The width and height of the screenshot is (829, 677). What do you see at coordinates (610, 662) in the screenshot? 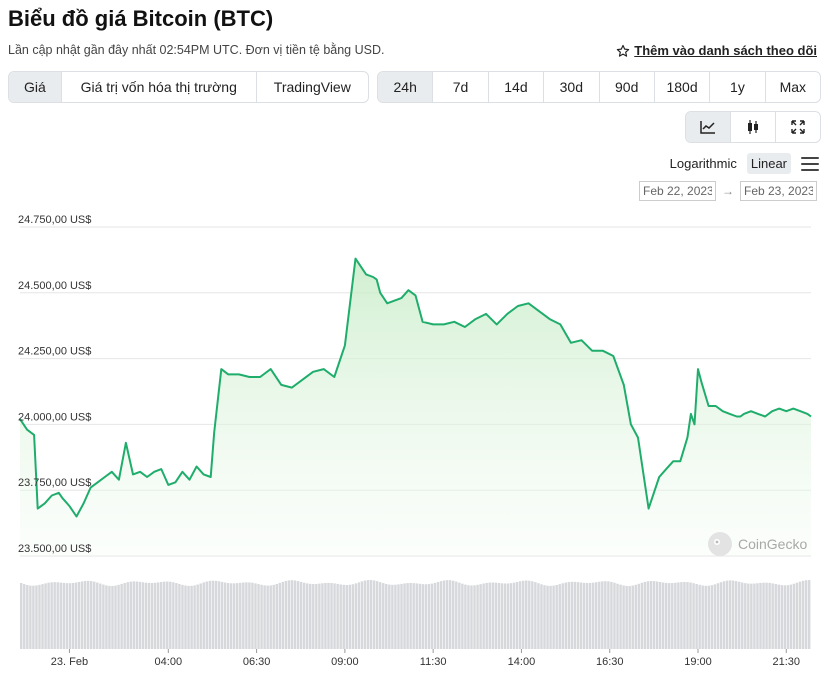
I see `x-tick-label: 16:30` at bounding box center [610, 662].